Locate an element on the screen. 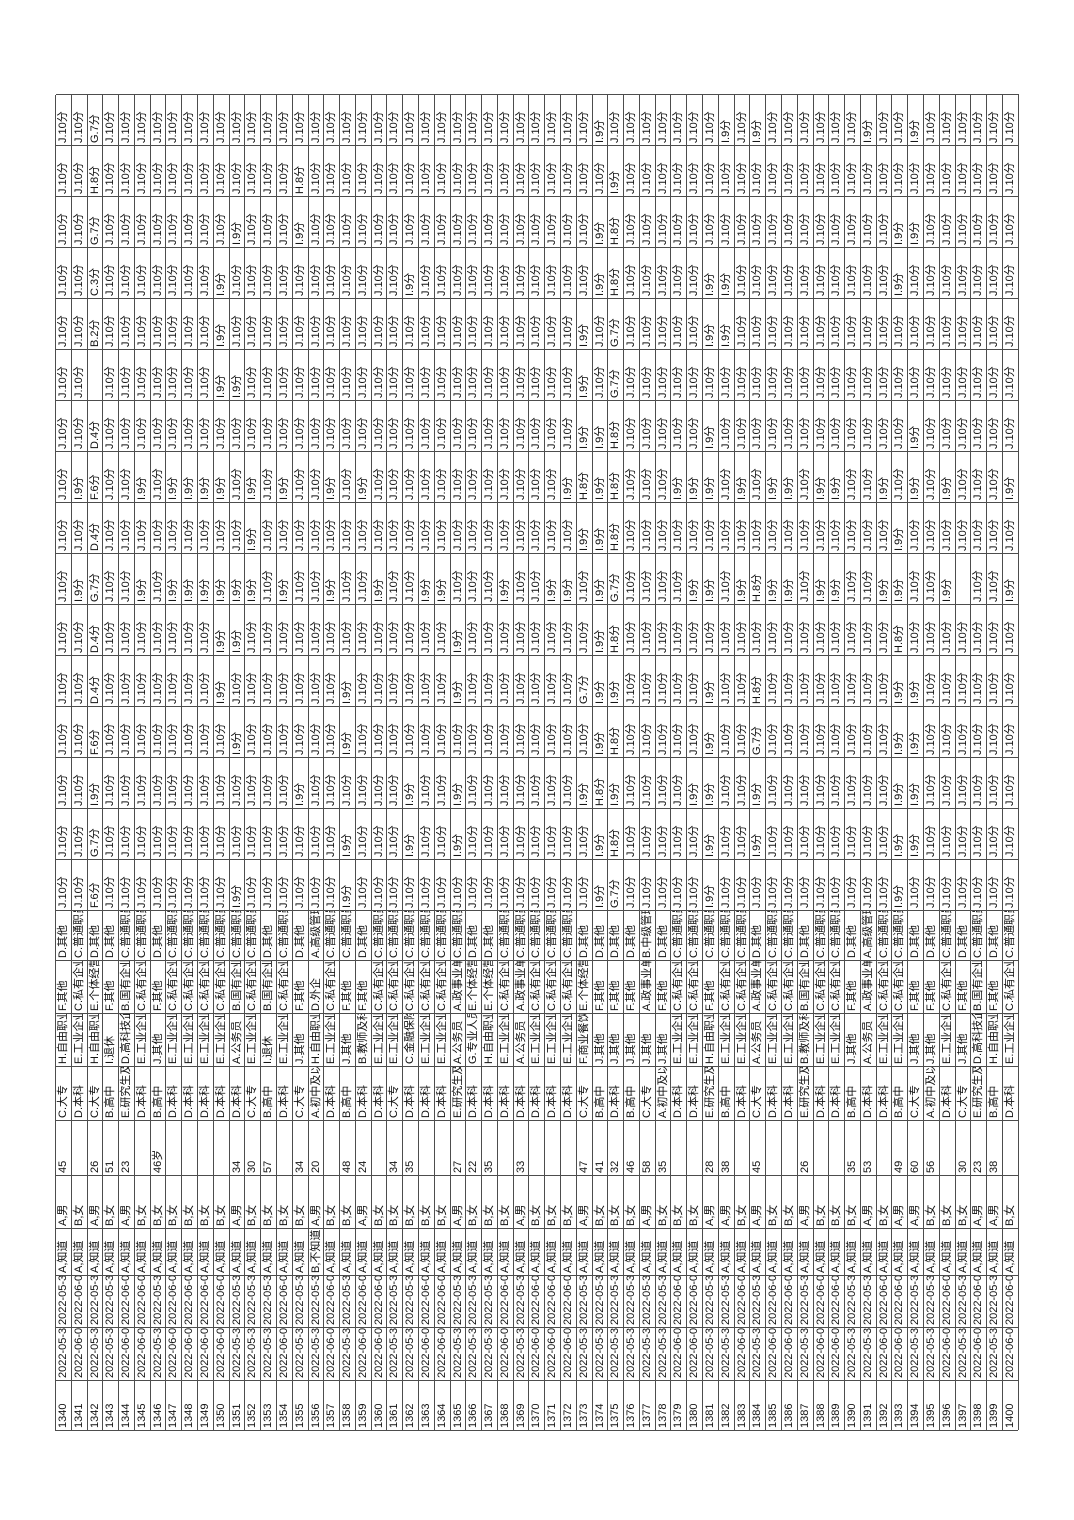 The height and width of the screenshot is (1520, 1074). score-cell-q10: I.9分 is located at coordinates (711, 425).